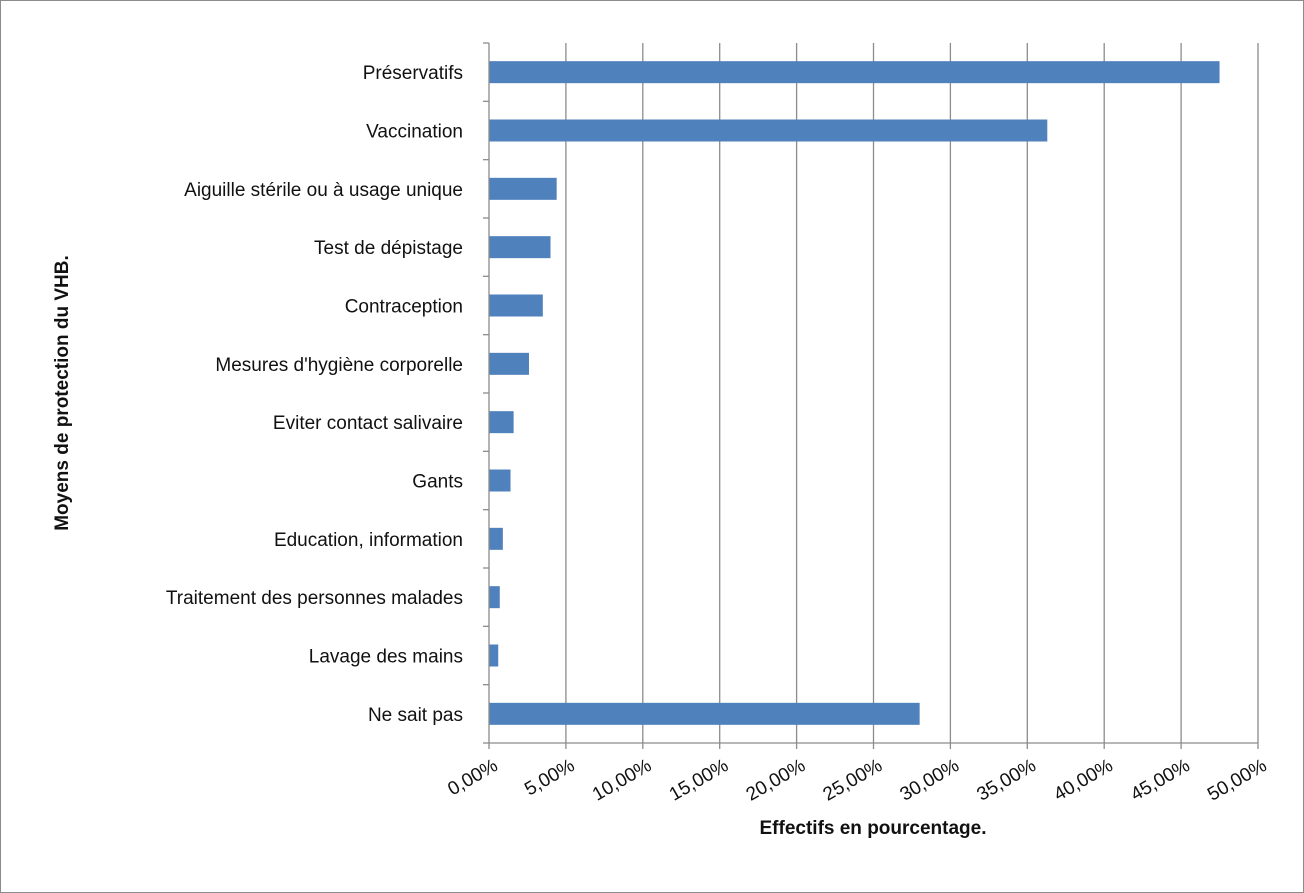 The height and width of the screenshot is (893, 1304). I want to click on category-label: Contraception, so click(404, 307).